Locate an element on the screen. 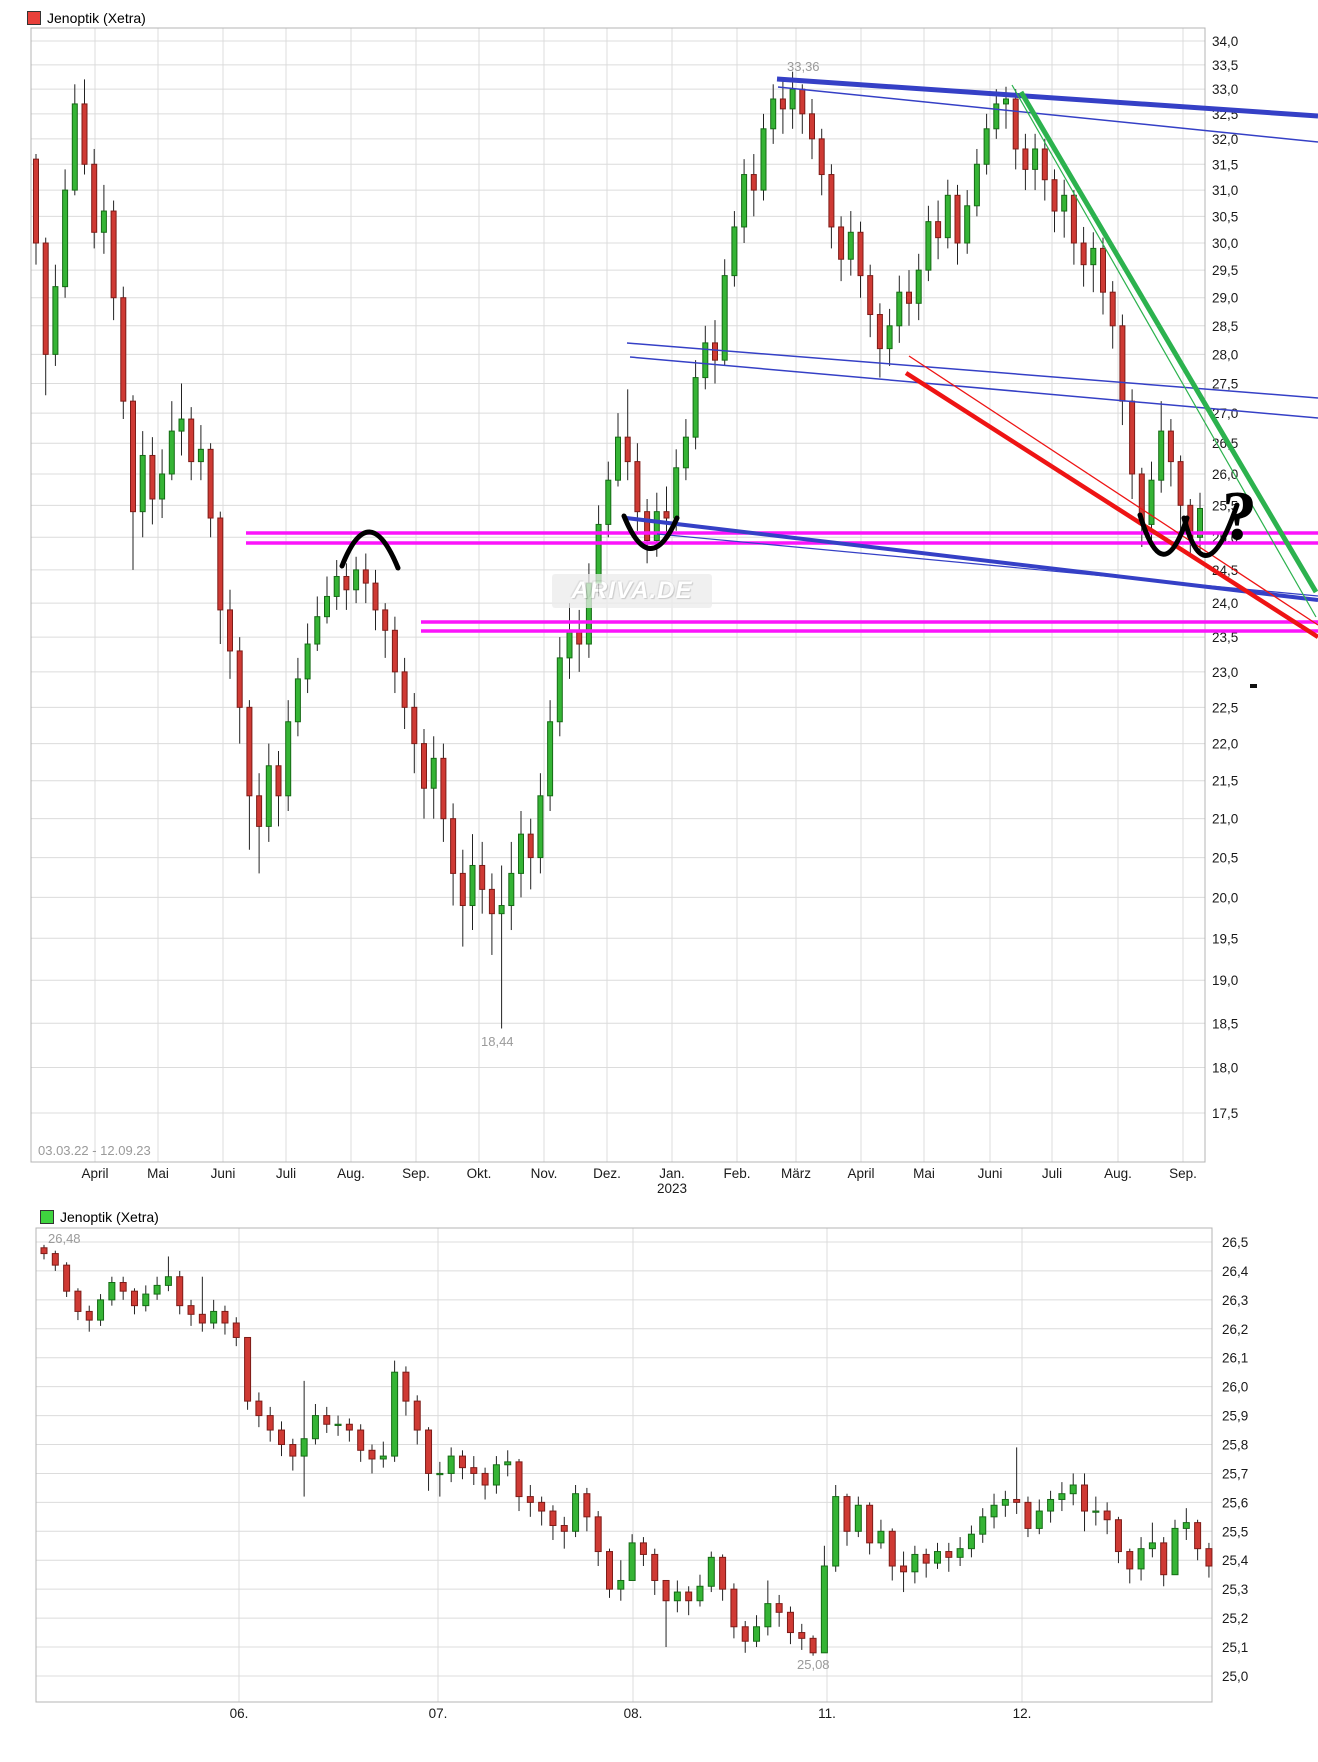  intraday-low-price-label: 25,08 is located at coordinates (813, 1664).